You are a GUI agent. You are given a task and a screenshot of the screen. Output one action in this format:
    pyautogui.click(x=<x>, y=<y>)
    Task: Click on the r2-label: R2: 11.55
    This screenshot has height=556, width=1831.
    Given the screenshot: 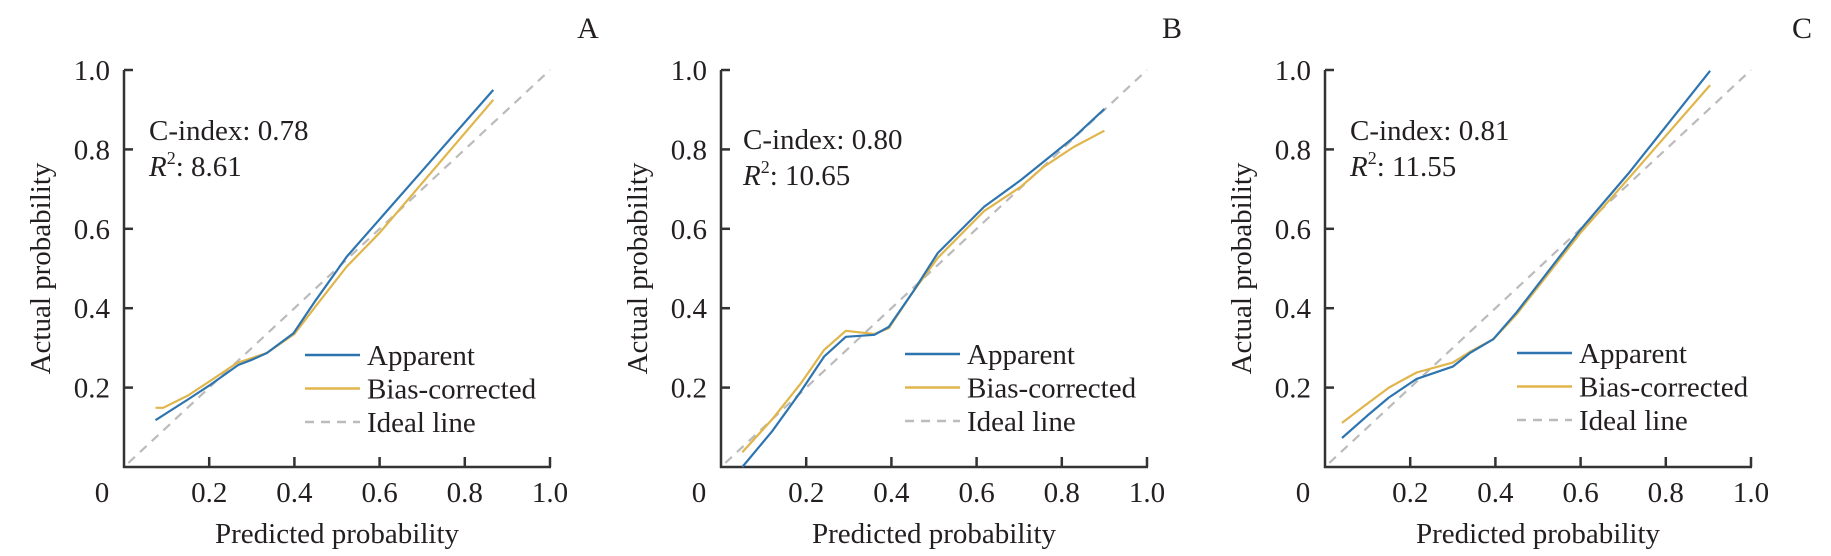 What is the action you would take?
    pyautogui.click(x=1402, y=165)
    